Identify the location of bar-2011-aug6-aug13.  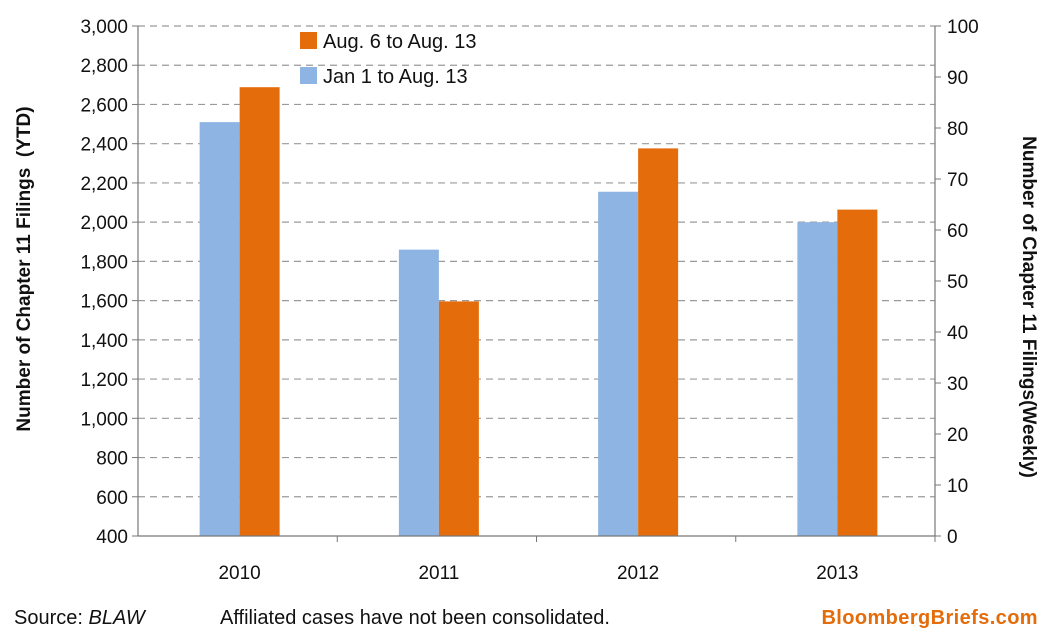
(458, 418).